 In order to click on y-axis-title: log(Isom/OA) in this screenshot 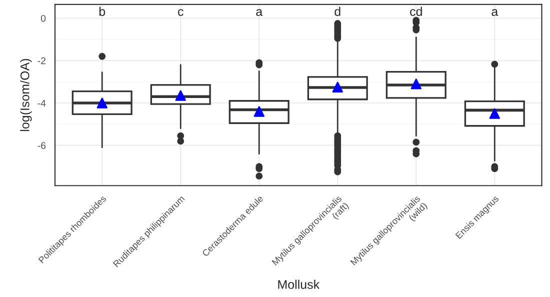, I will do `click(26, 95)`.